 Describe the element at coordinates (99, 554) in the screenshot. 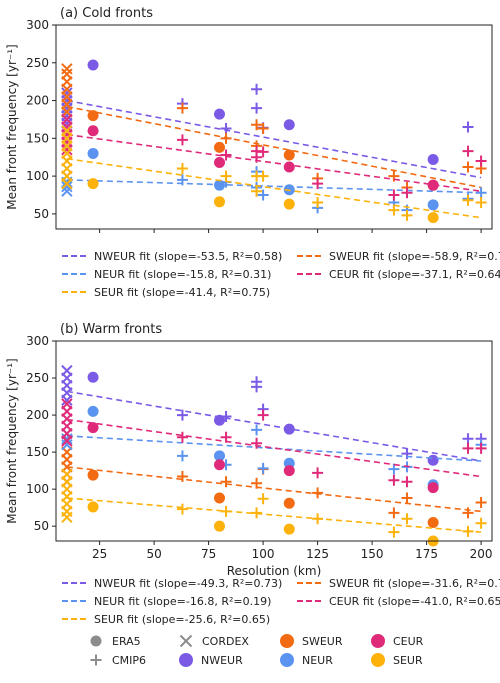

I see `x-tick-label: 25` at that location.